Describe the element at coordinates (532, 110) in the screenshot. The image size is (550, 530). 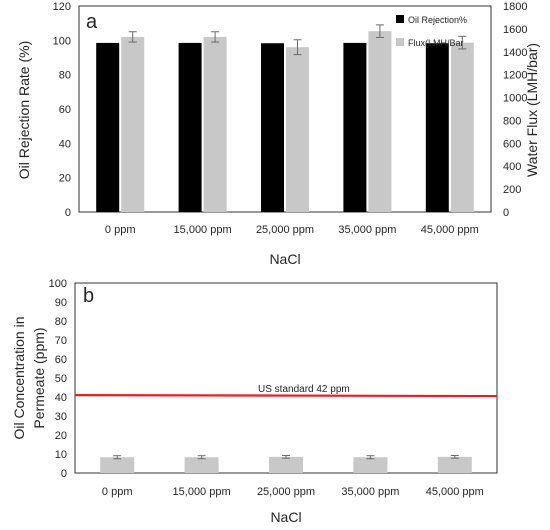
I see `y-right-axis-title: Water Flux (LMH/bar)` at that location.